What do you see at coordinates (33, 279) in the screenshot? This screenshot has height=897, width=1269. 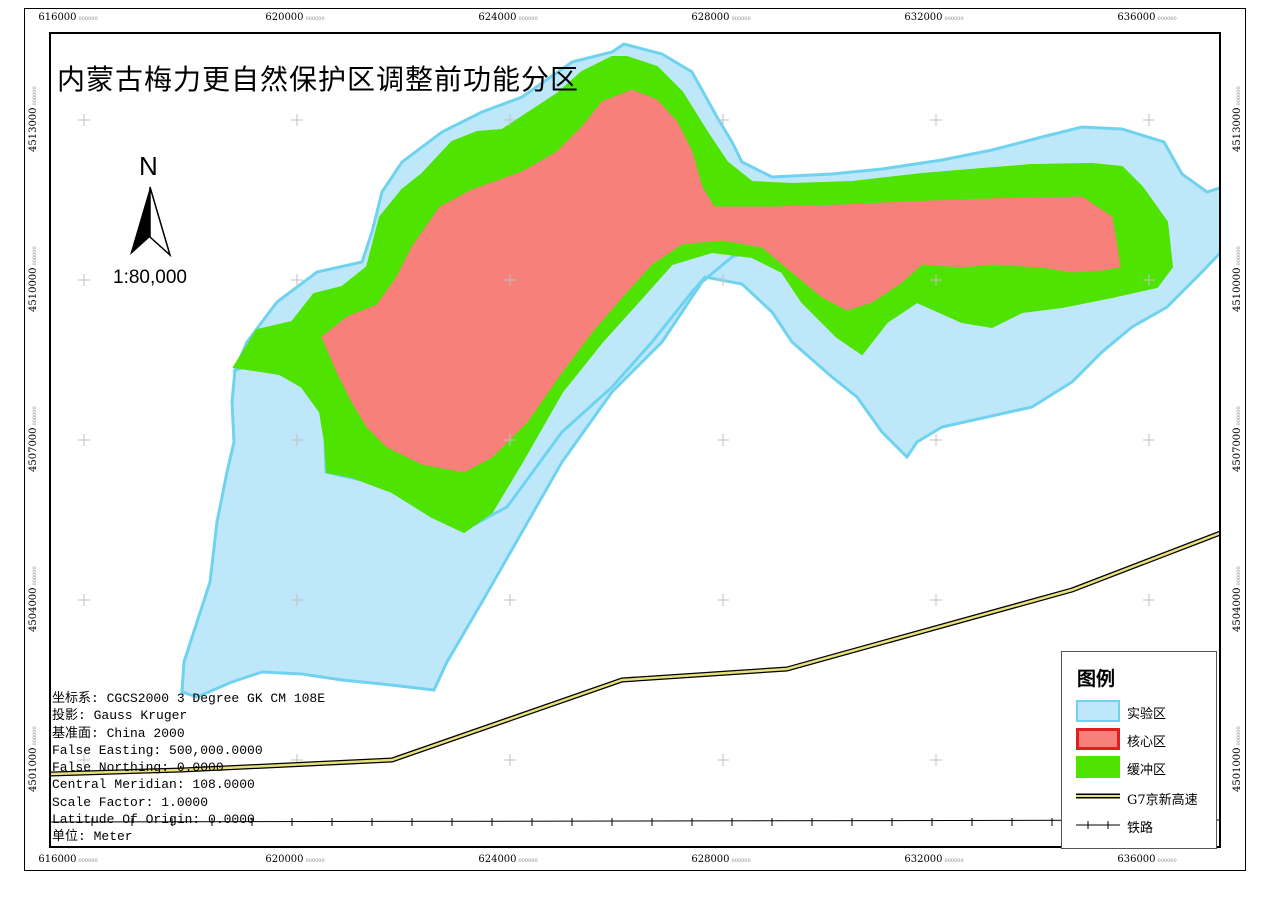 I see `y-tick-left: 4510000000000` at bounding box center [33, 279].